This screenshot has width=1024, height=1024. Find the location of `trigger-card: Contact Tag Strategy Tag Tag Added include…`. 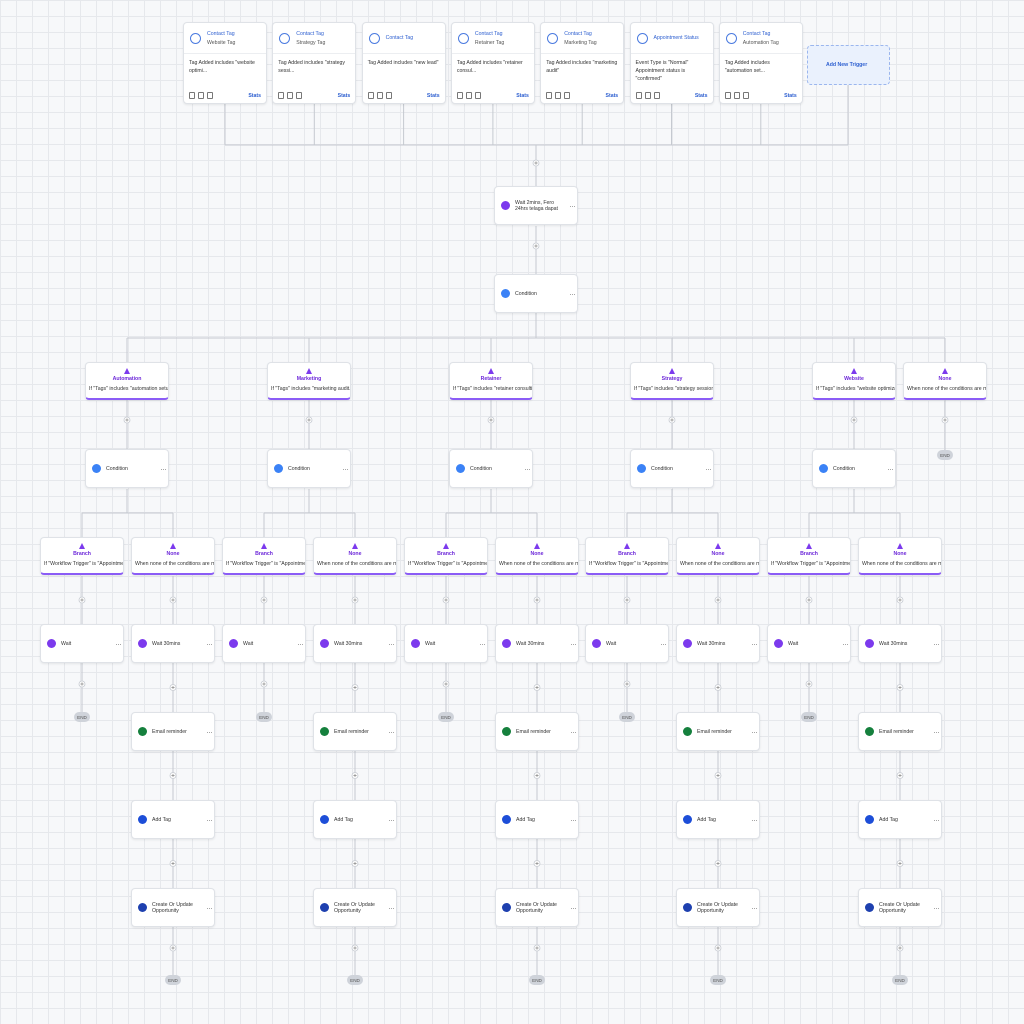

trigger-card: Contact Tag Strategy Tag Tag Added include… is located at coordinates (314, 63).